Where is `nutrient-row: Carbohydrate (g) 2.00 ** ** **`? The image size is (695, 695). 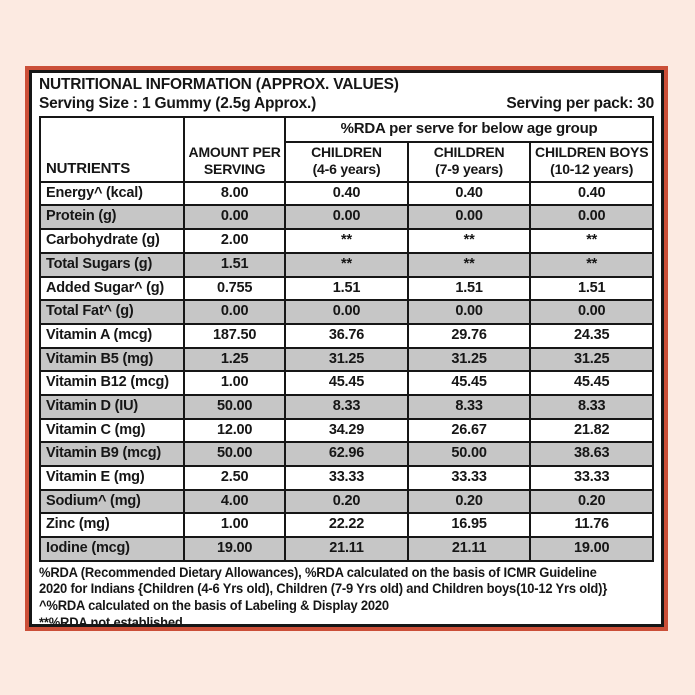 nutrient-row: Carbohydrate (g) 2.00 ** ** ** is located at coordinates (346, 241).